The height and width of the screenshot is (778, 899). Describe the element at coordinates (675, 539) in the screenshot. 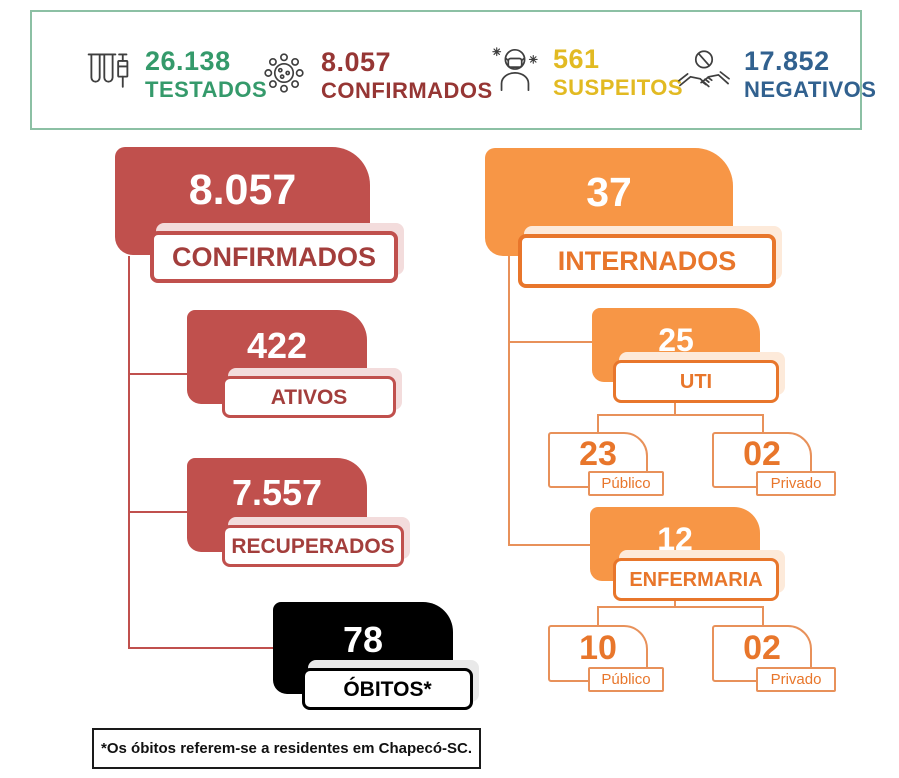

I see `ward-card-value: 12` at that location.